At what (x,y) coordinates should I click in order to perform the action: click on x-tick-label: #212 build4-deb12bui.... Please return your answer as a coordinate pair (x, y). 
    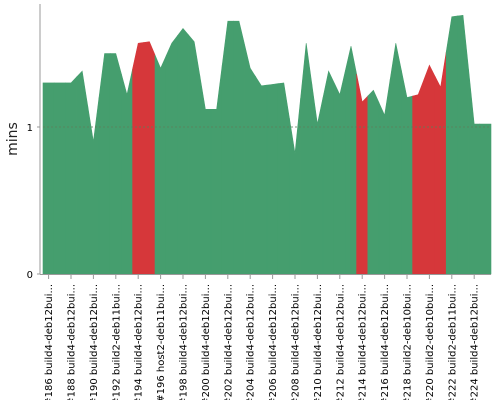
    Looking at the image, I should click on (340, 342).